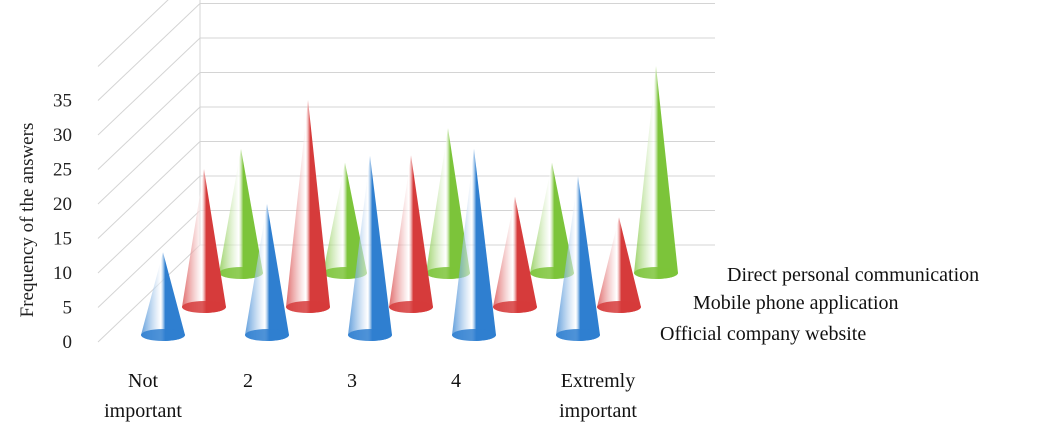  What do you see at coordinates (68, 308) in the screenshot?
I see `y-tick-label: 5` at bounding box center [68, 308].